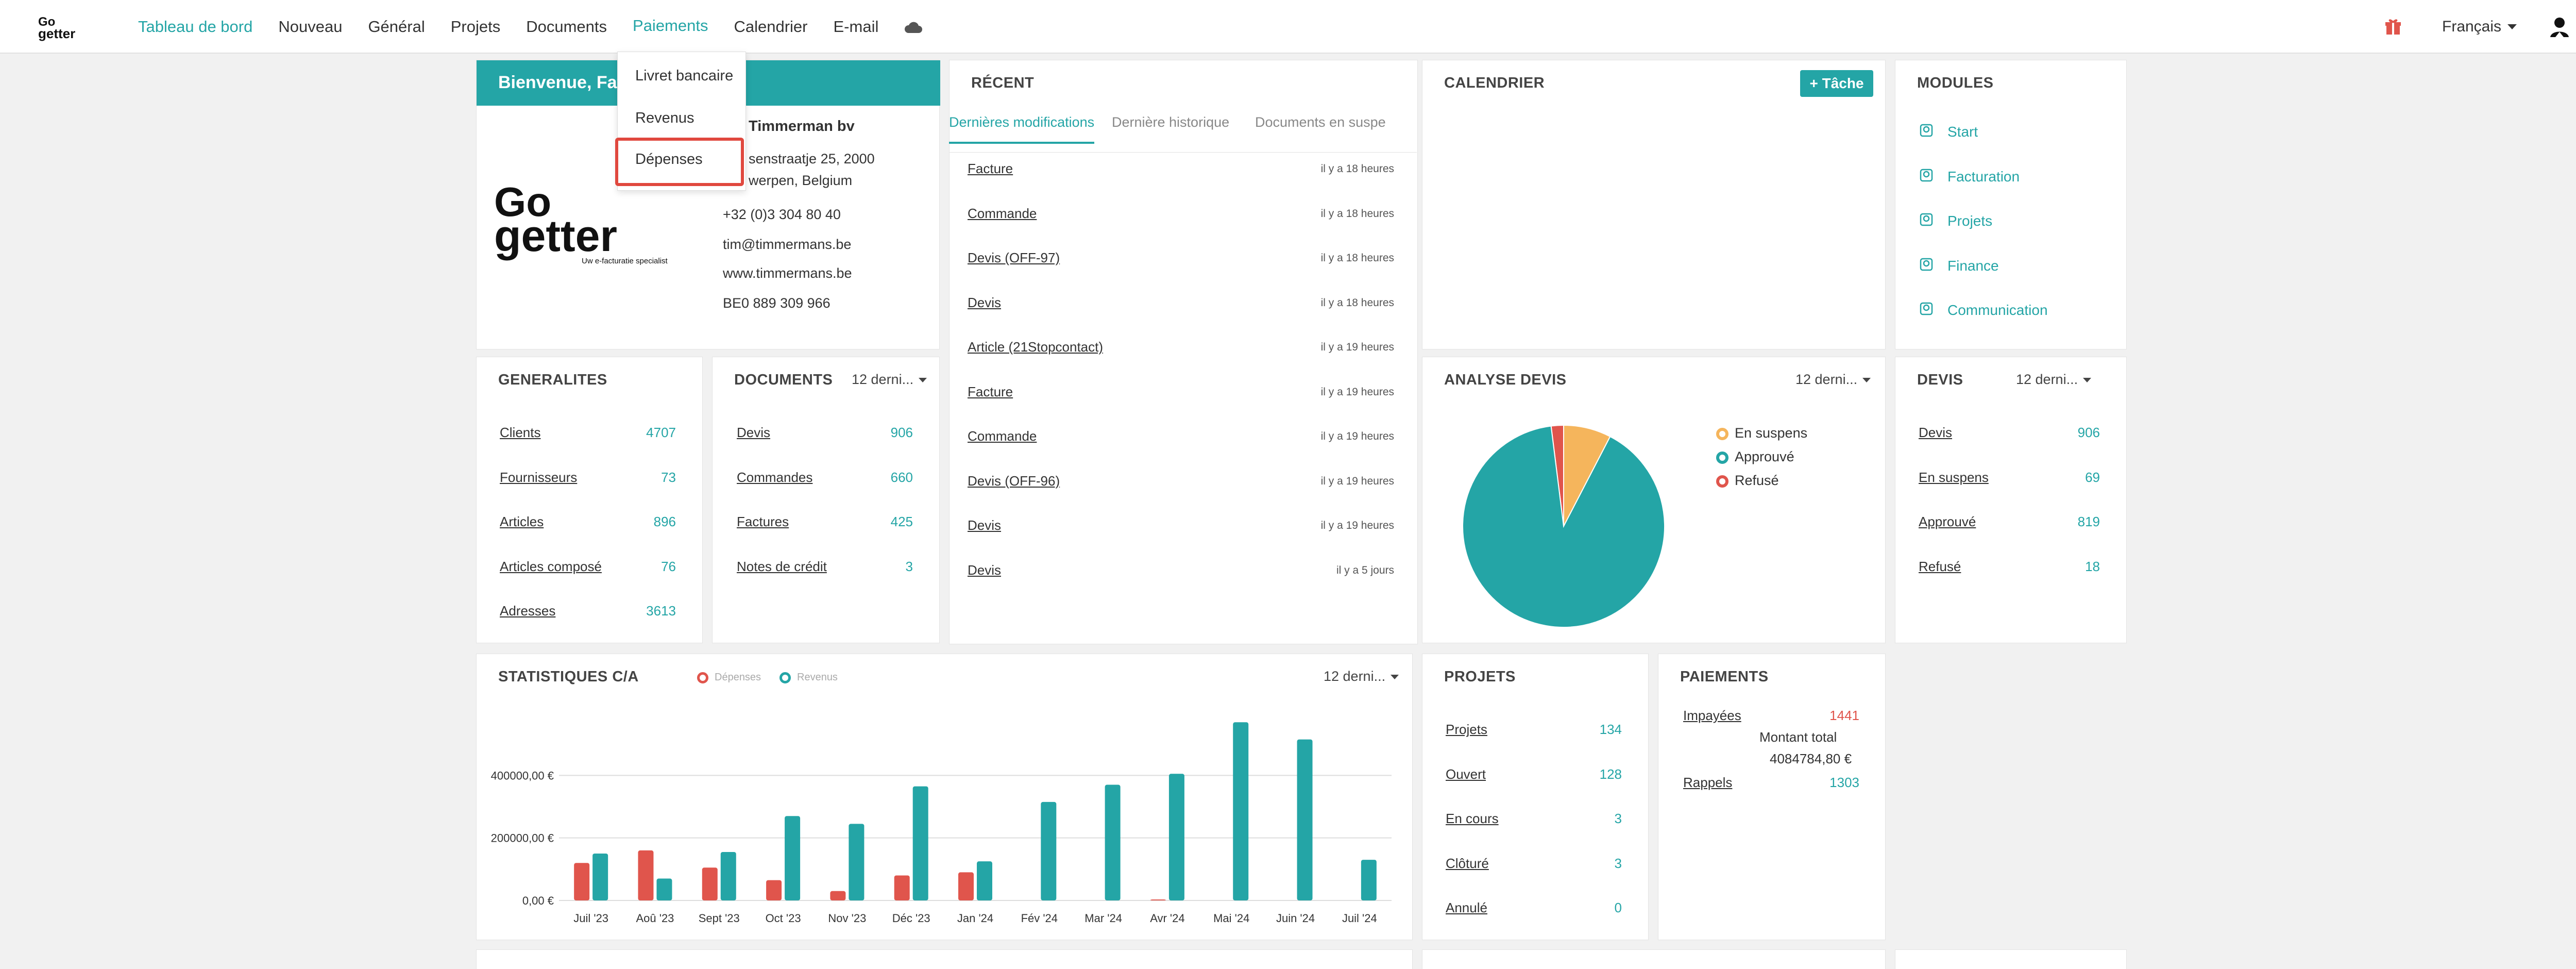 Image resolution: width=2576 pixels, height=969 pixels. I want to click on y-tick-label: 200000,00 €, so click(522, 838).